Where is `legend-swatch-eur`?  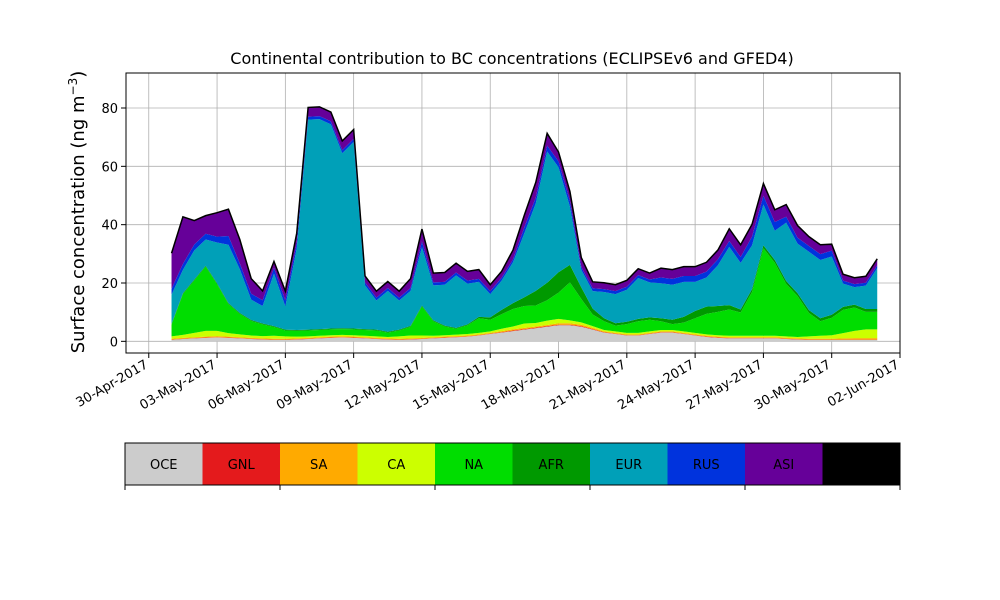 legend-swatch-eur is located at coordinates (629, 464).